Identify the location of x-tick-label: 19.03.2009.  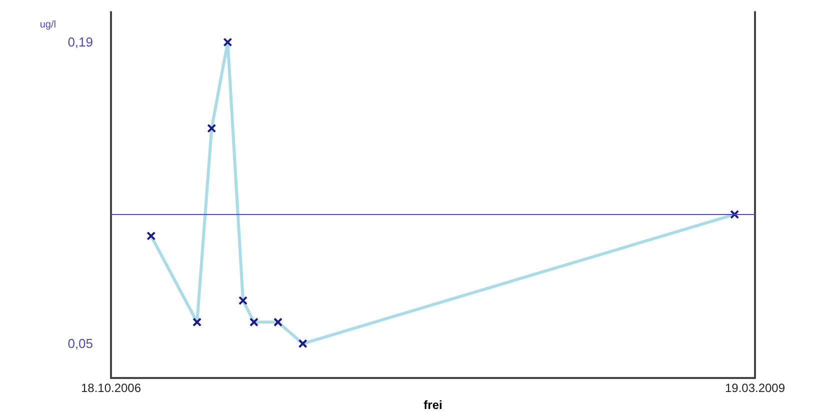
(755, 388).